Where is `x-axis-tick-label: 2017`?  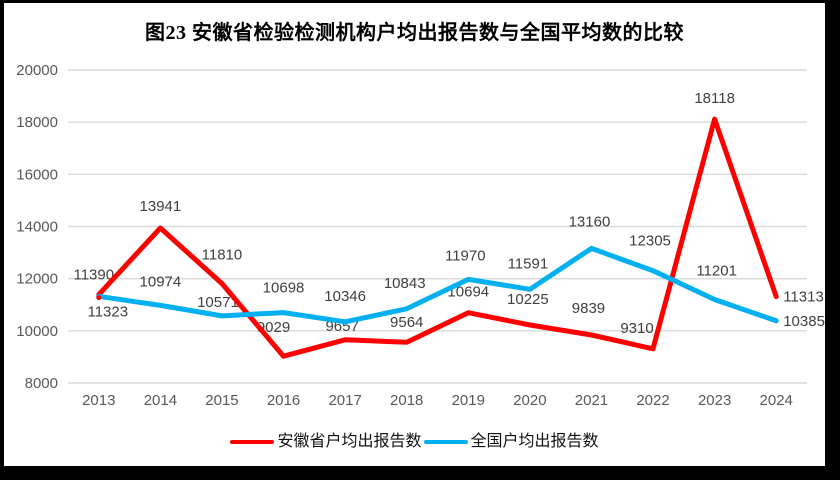 x-axis-tick-label: 2017 is located at coordinates (344, 400).